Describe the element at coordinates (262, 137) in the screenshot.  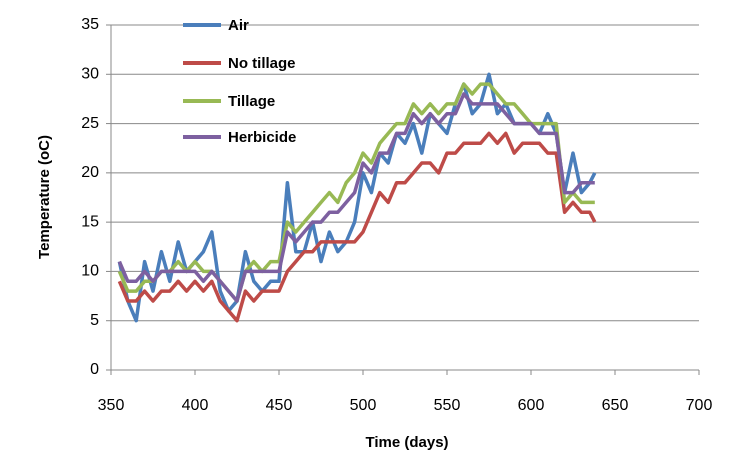
I see `legend-label: Herbicide` at that location.